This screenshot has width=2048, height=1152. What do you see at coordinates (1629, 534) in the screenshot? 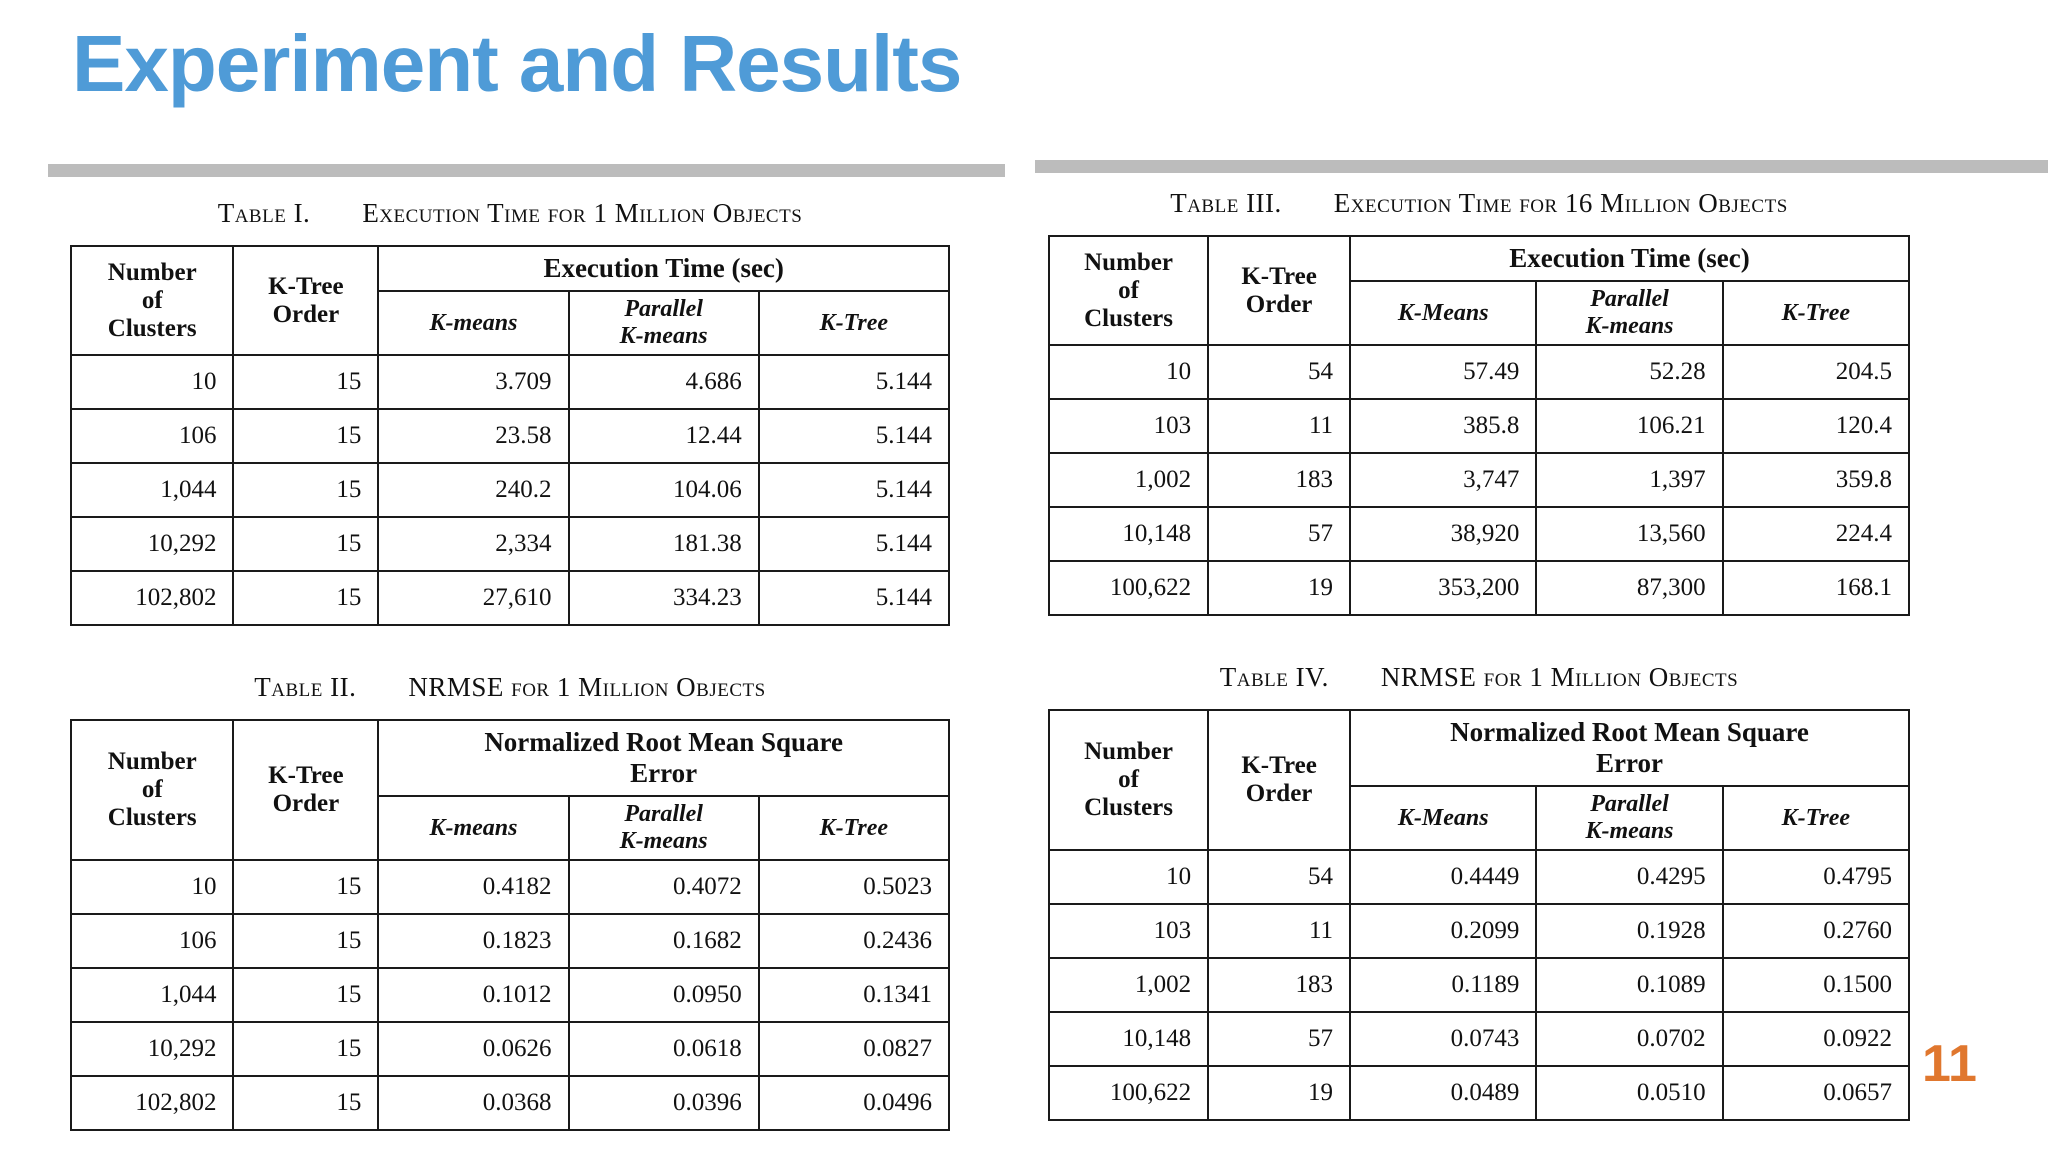
I see `data-cell: 13,560` at bounding box center [1629, 534].